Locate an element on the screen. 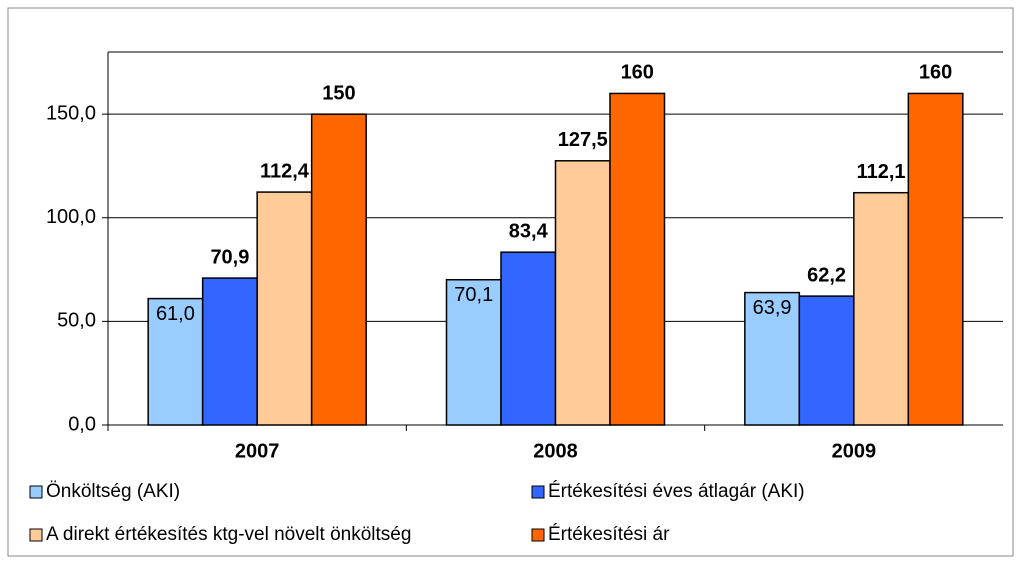 This screenshot has height=569, width=1021. value-label: 150 is located at coordinates (338, 93).